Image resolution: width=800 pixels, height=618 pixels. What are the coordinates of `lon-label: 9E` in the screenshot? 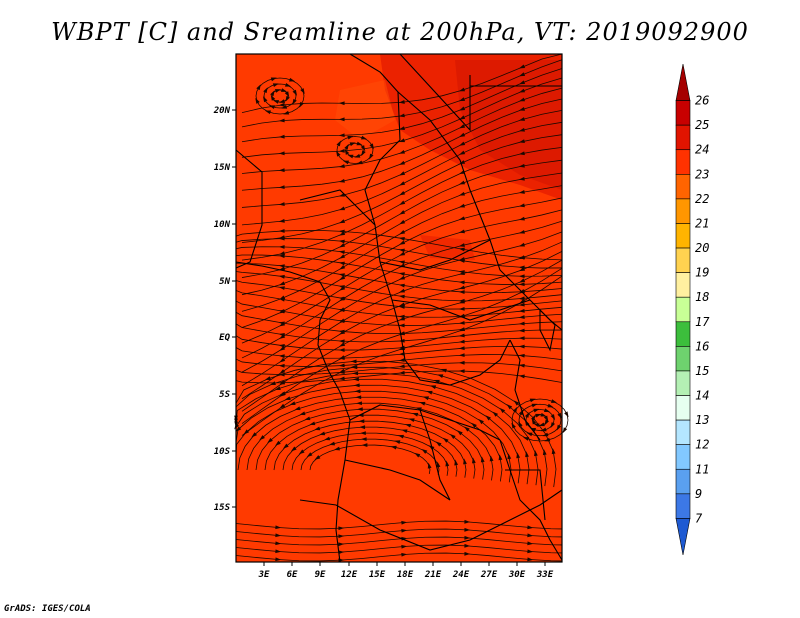 It's located at (320, 575).